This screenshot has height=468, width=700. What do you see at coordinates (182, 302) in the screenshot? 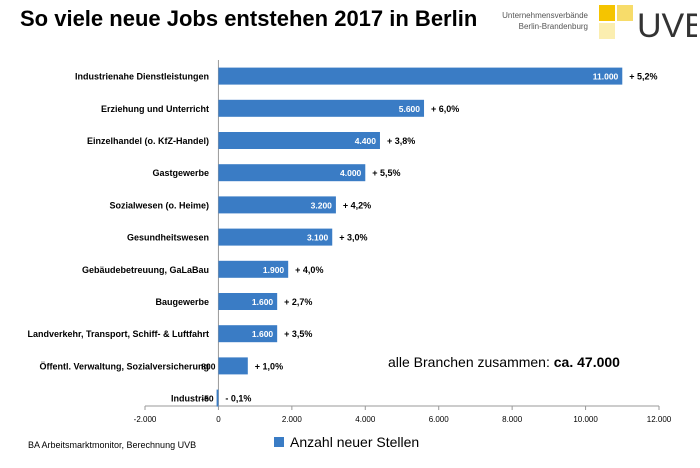
I see `category-label: Baugewerbe` at bounding box center [182, 302].